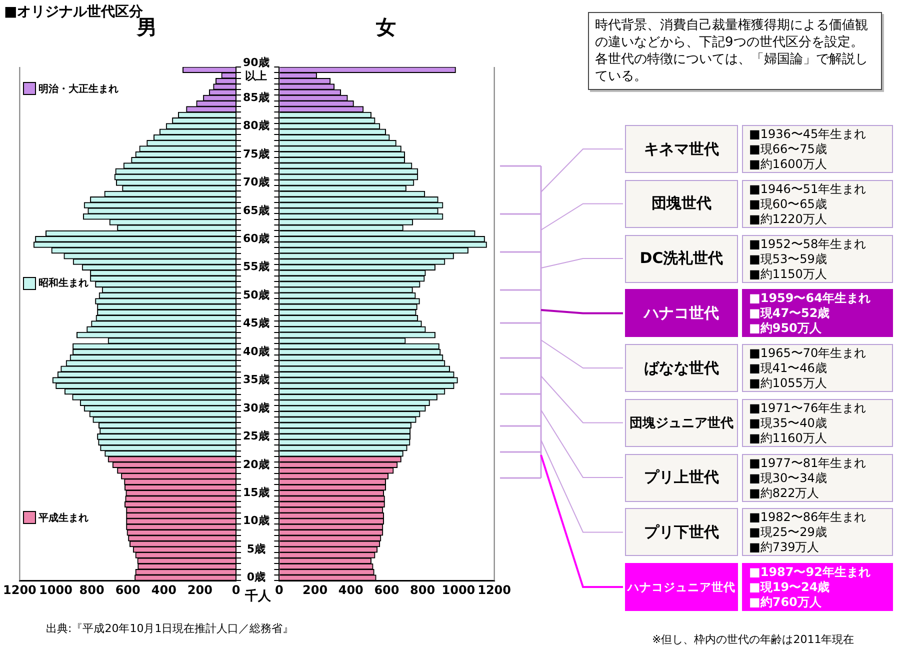 The image size is (904, 651). What do you see at coordinates (681, 587) in the screenshot?
I see `text: ハナコジュニア世代` at bounding box center [681, 587].